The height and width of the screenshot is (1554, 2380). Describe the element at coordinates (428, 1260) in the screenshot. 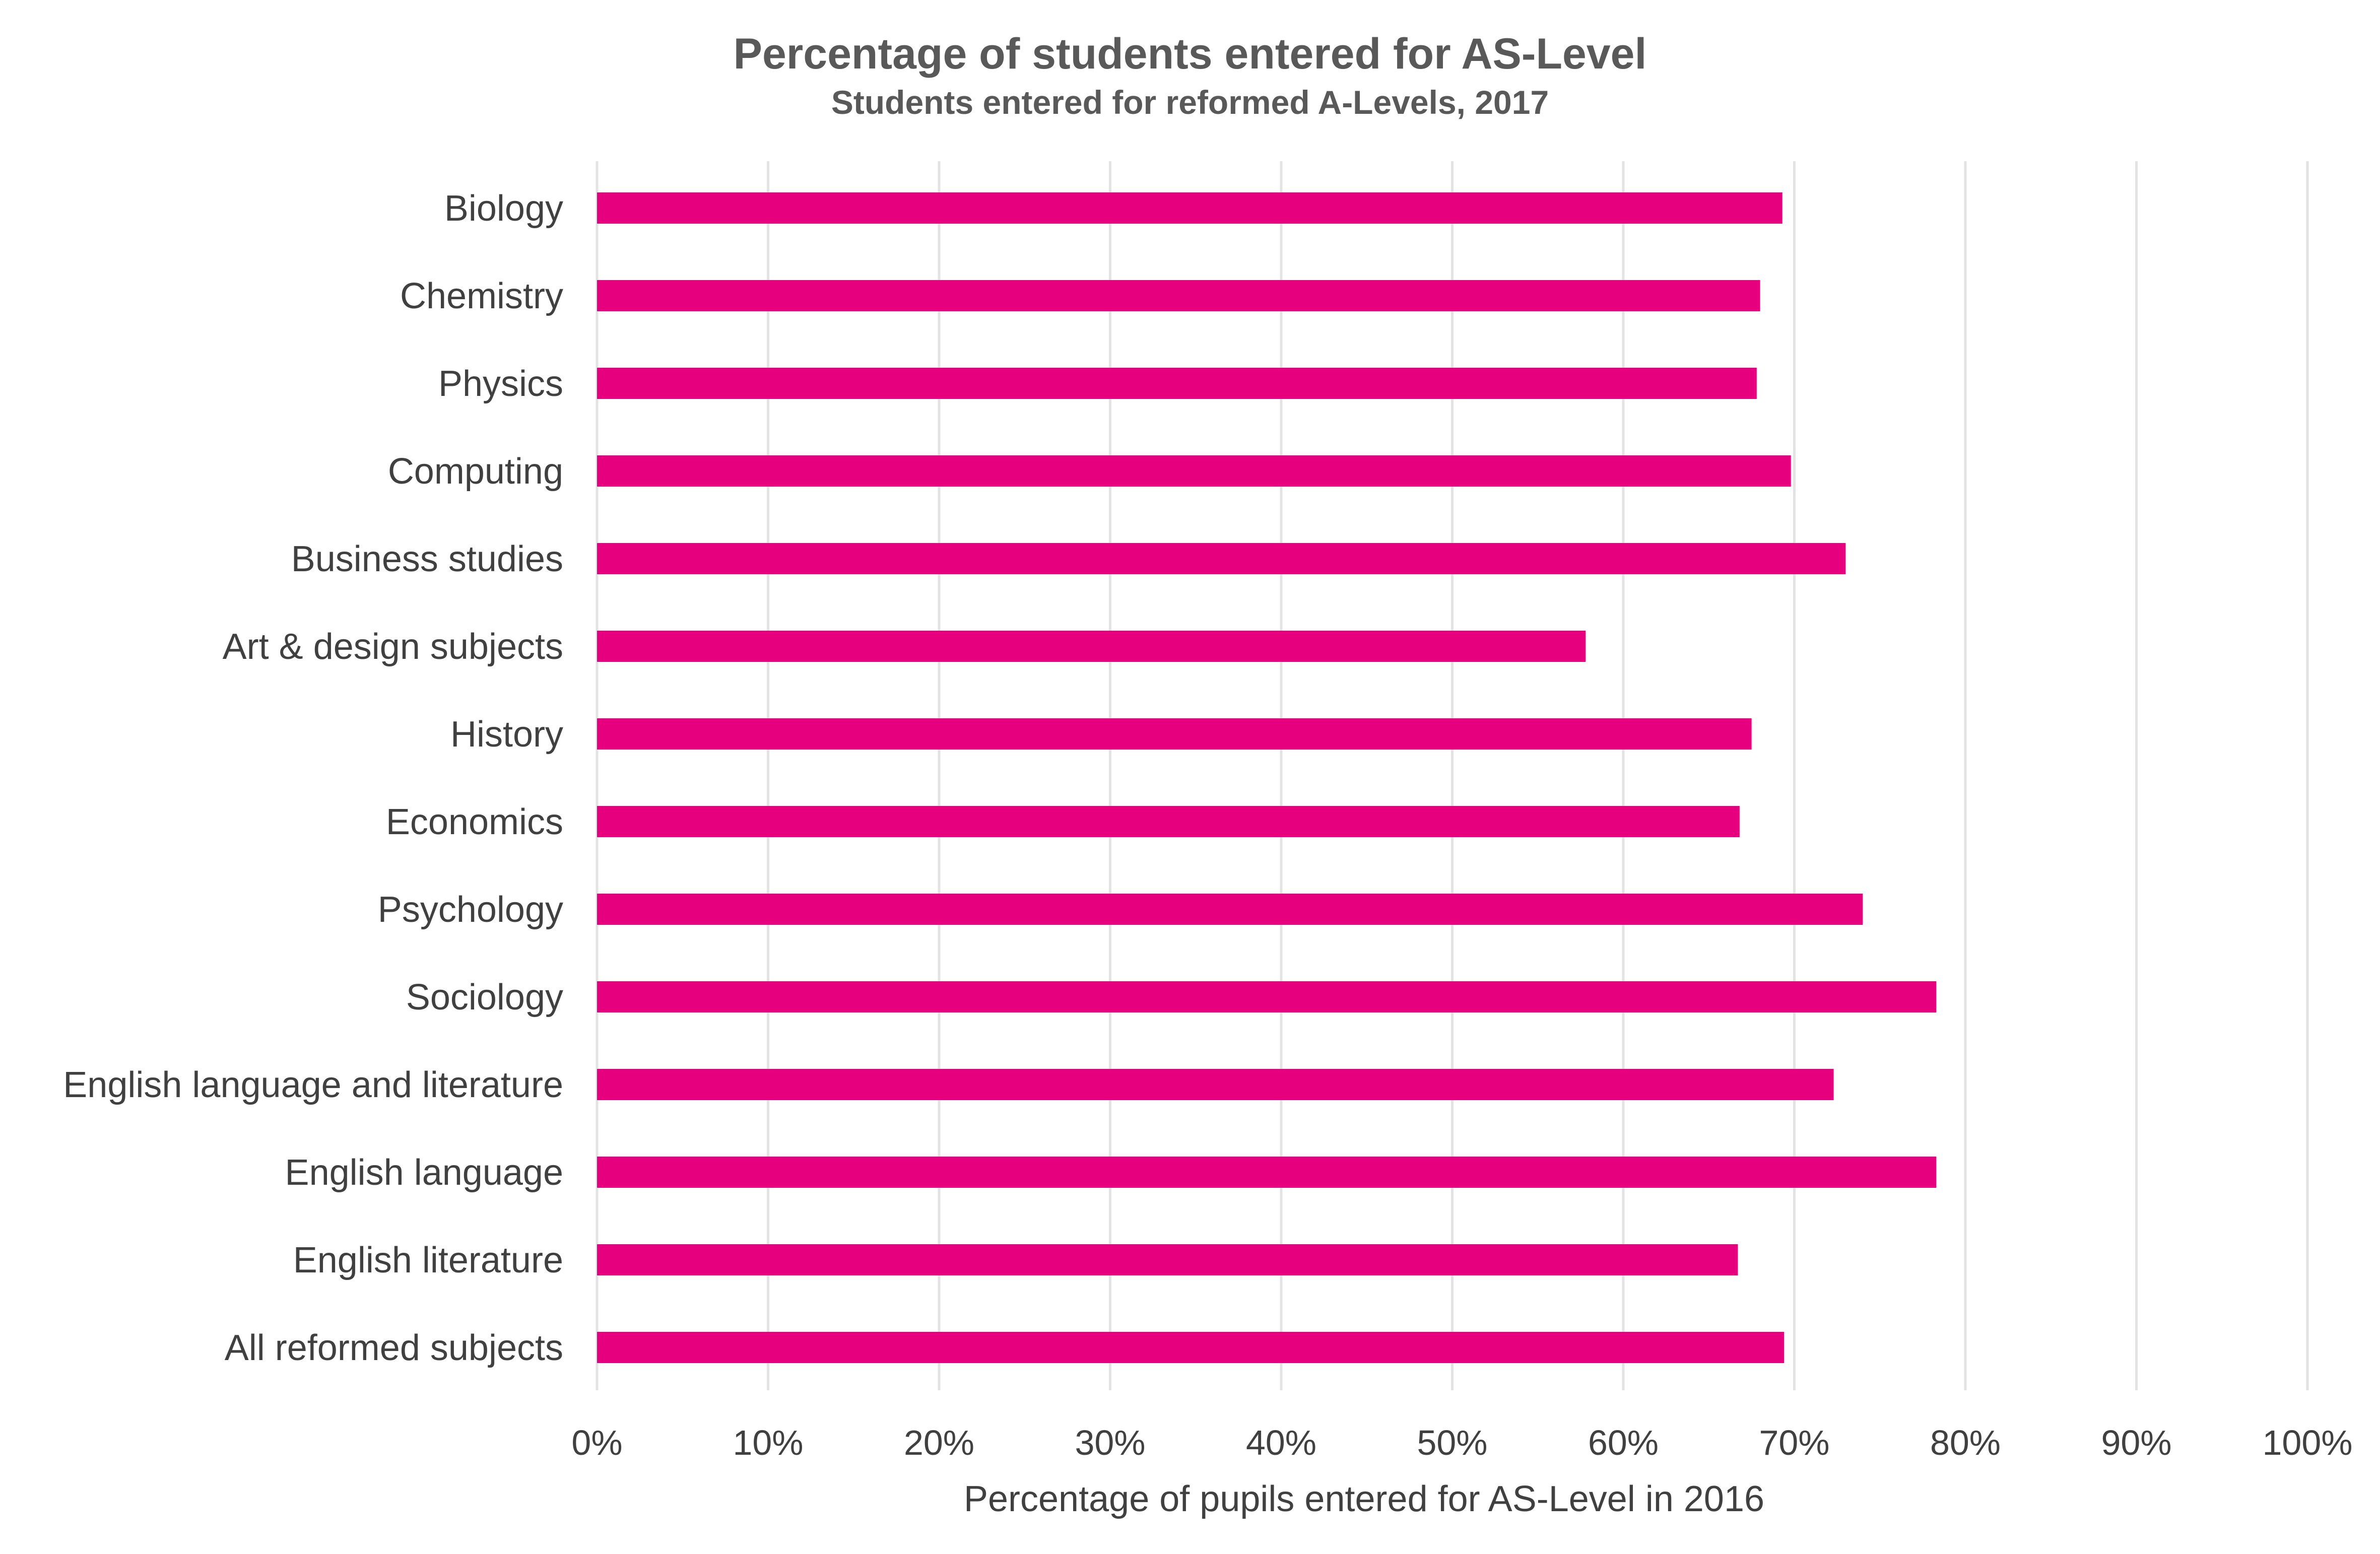

I see `category-label: English literature` at that location.